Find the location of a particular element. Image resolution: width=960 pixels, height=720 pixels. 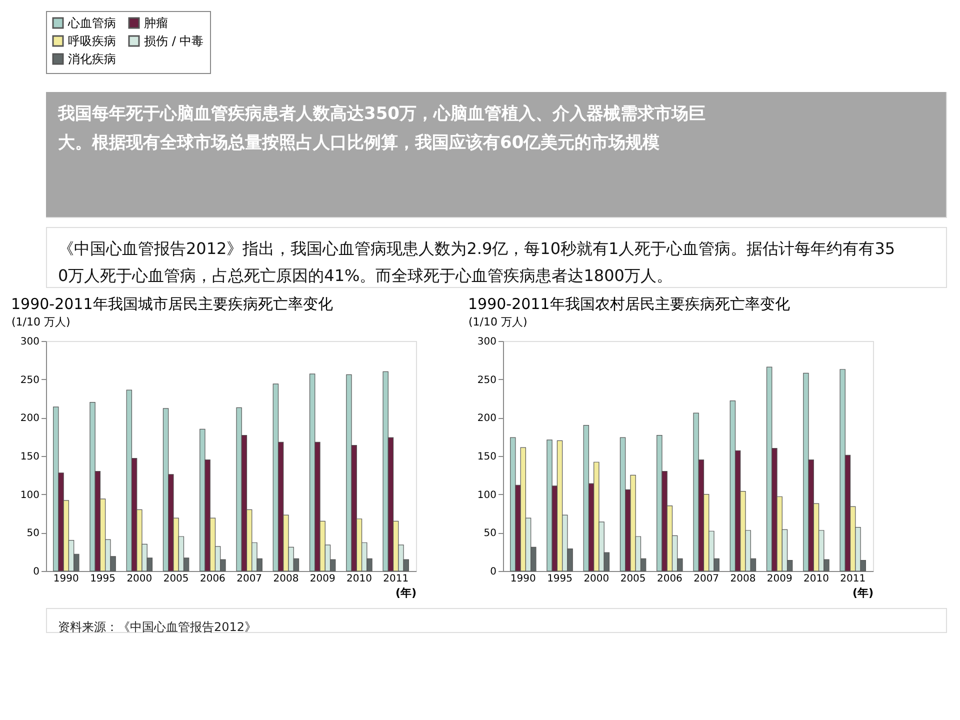

chart-title: 1990-2011年我国城市居民主要疾病死亡率变化 is located at coordinates (172, 304).